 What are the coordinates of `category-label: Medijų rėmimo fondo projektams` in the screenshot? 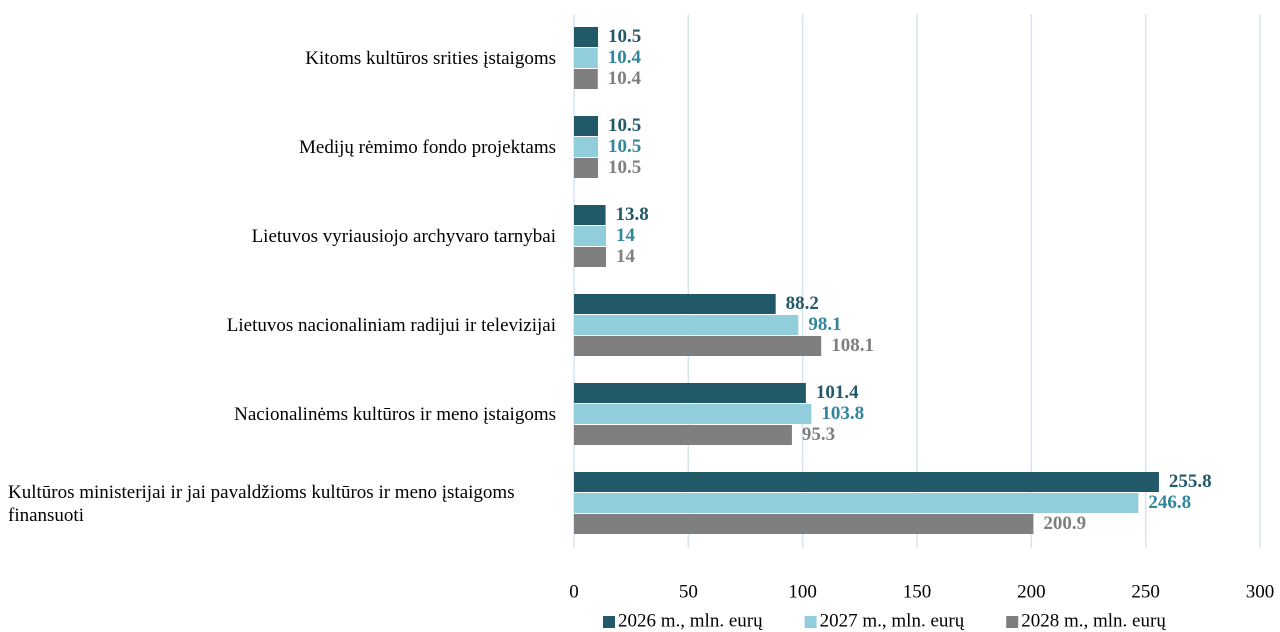 It's located at (427, 147).